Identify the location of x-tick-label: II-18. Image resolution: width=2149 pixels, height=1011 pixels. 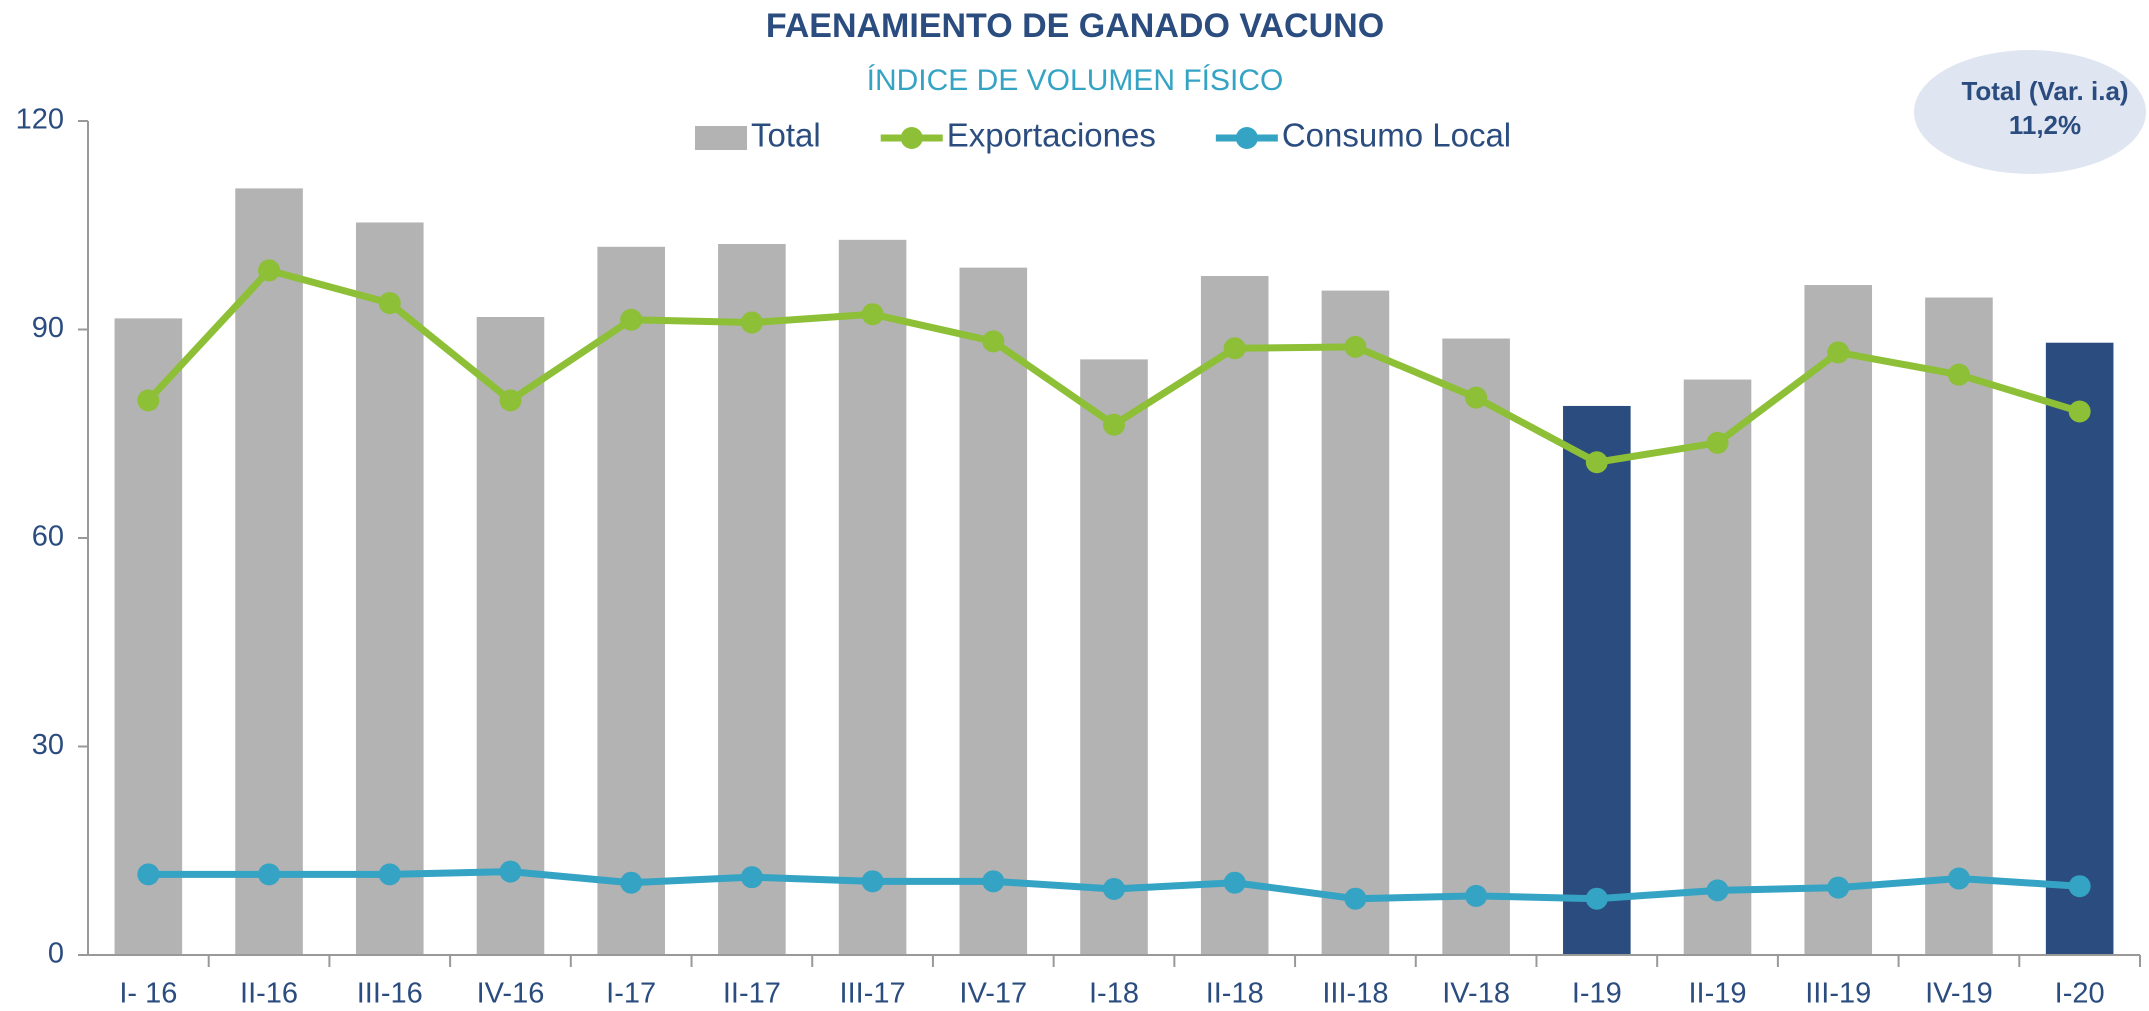
(1235, 994).